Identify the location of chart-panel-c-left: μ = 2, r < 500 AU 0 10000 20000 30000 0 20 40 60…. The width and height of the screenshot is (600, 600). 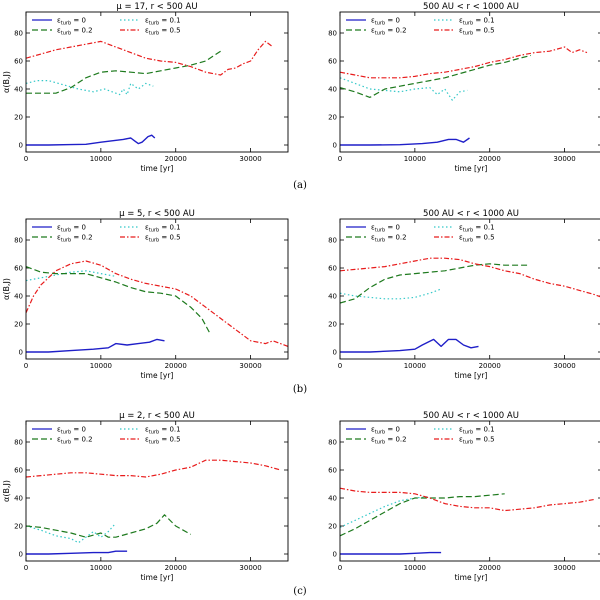
(145, 496).